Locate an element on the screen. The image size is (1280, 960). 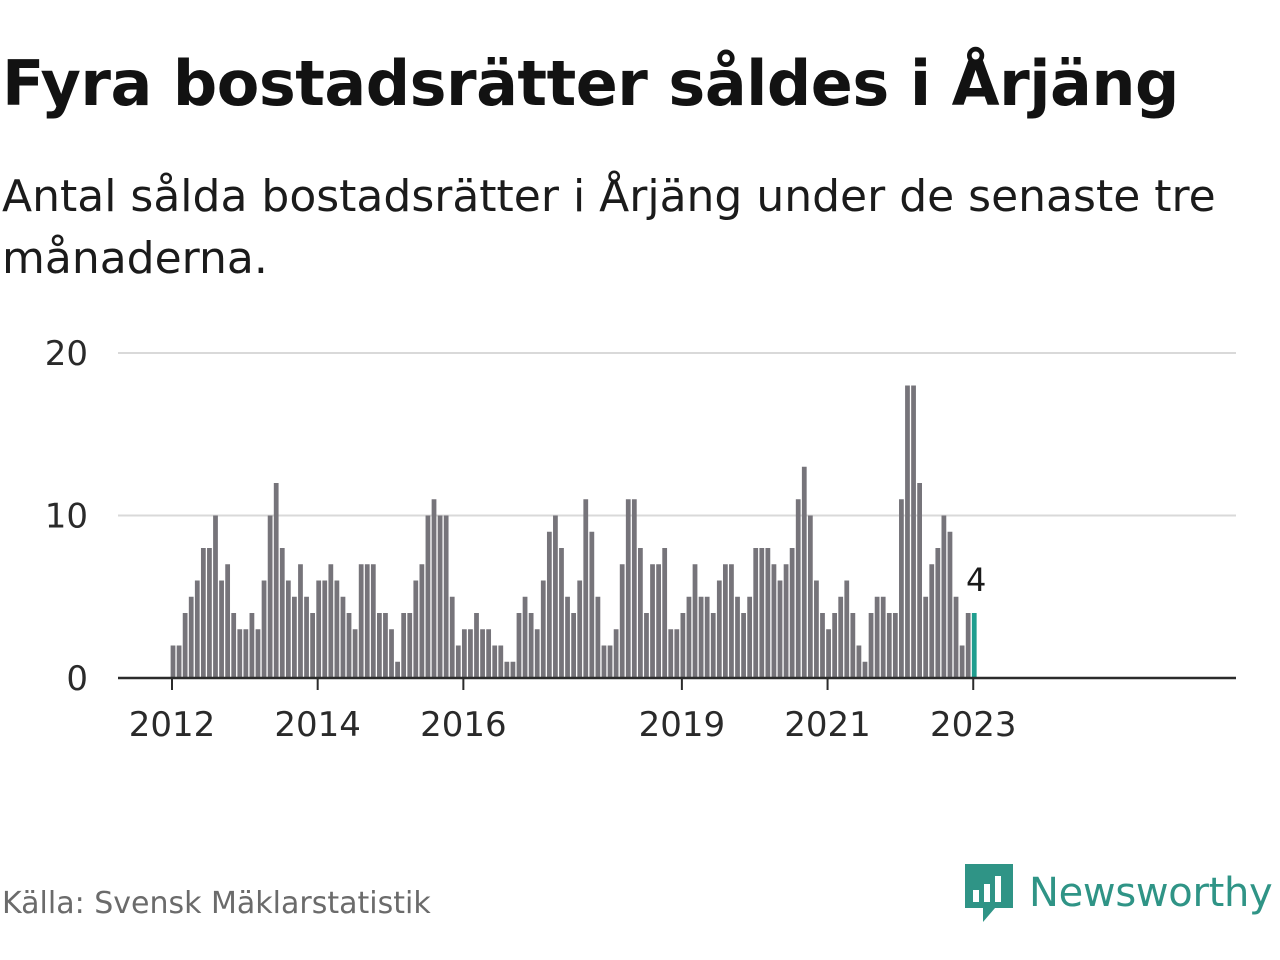
newsworthy-logo-text: Newsworthy is located at coordinates (1151, 893).